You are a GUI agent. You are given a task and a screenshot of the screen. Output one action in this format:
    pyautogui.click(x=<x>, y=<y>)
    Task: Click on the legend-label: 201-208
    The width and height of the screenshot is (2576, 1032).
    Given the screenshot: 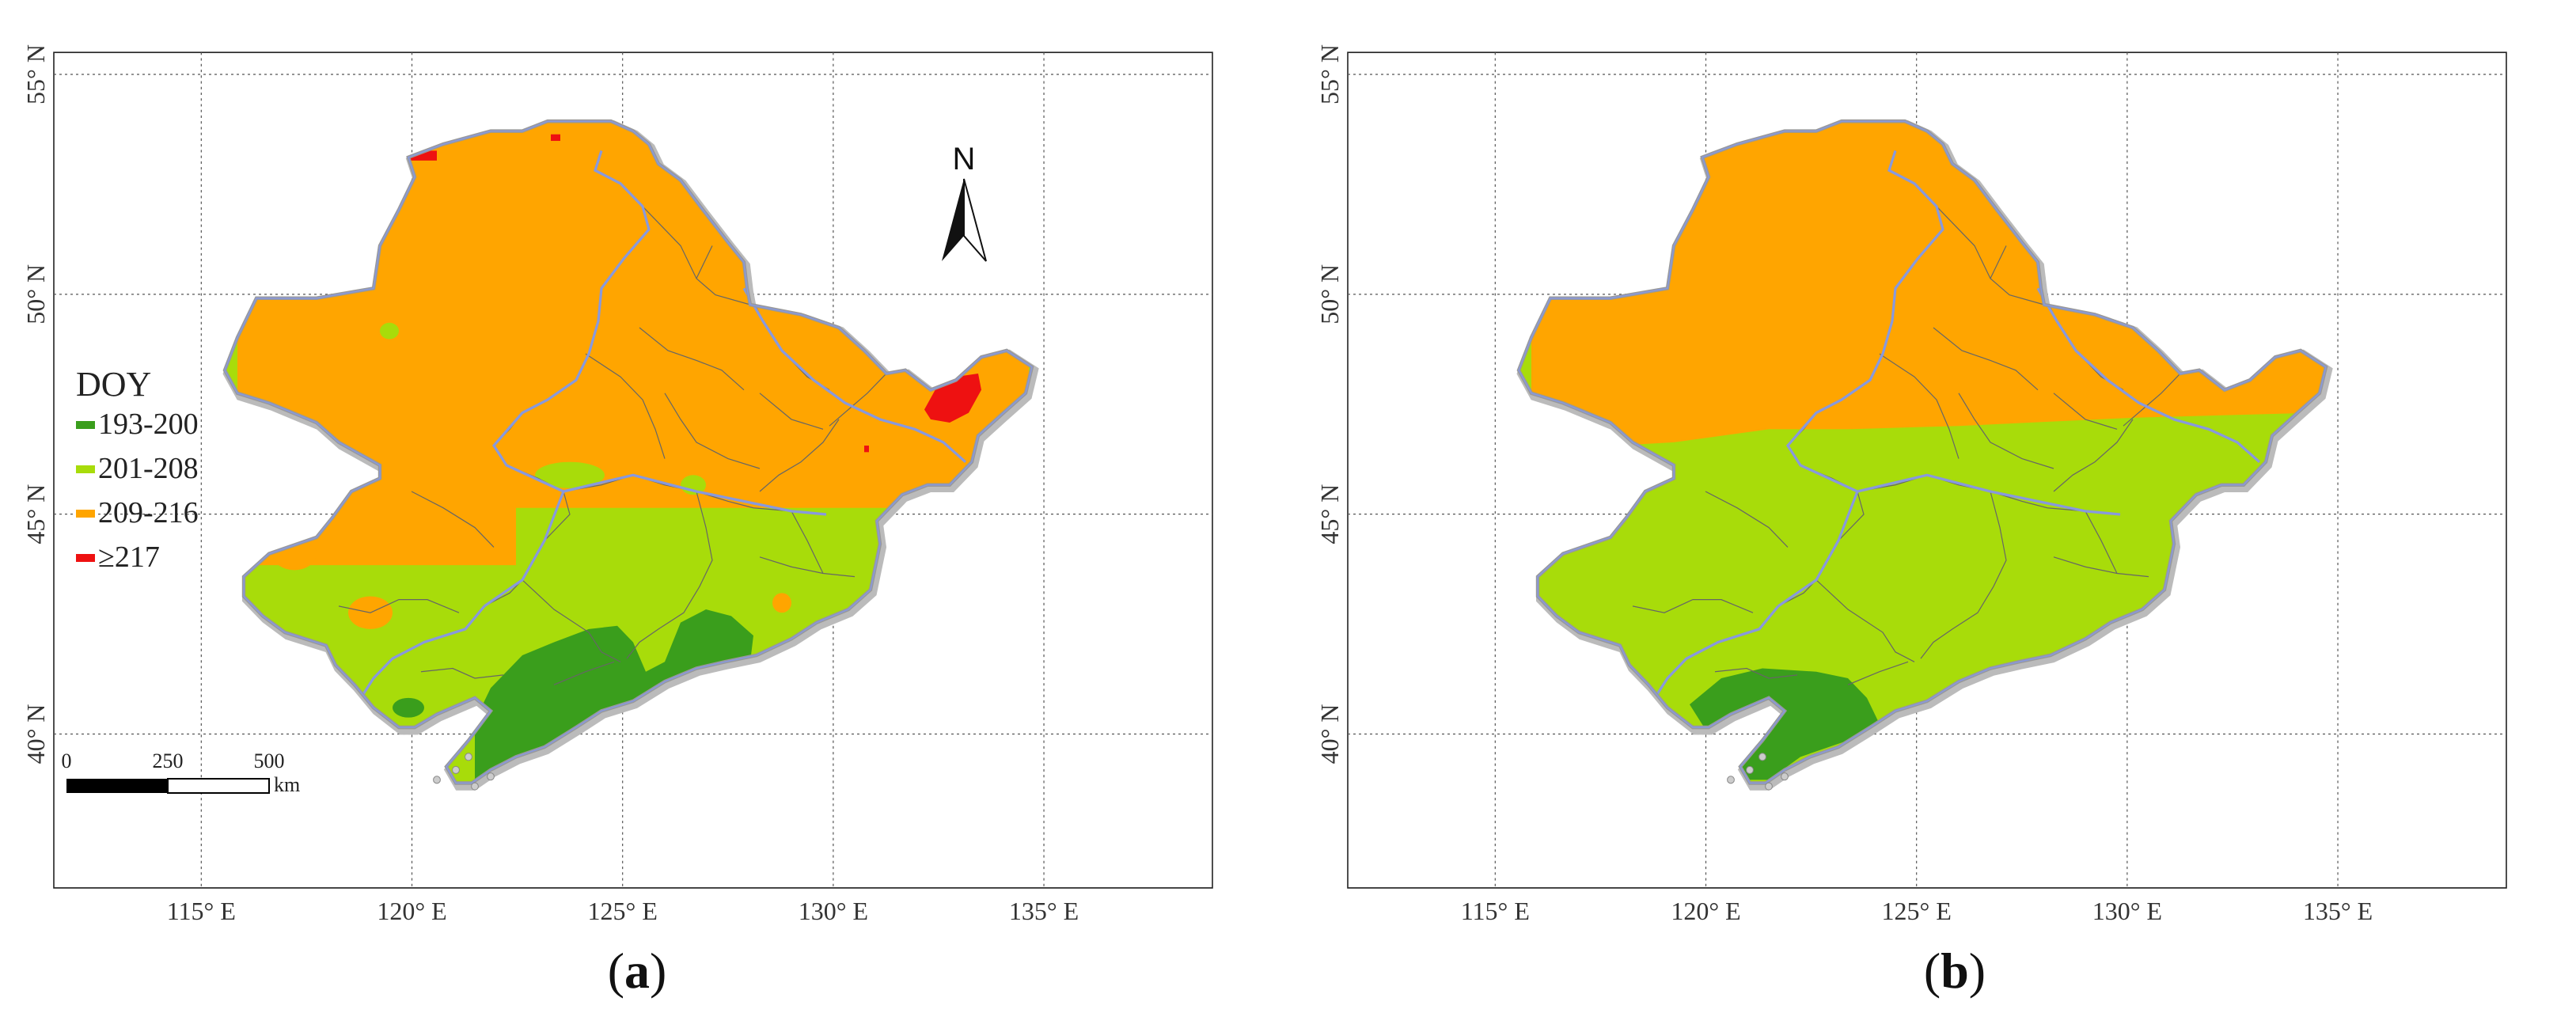 What is the action you would take?
    pyautogui.click(x=148, y=468)
    